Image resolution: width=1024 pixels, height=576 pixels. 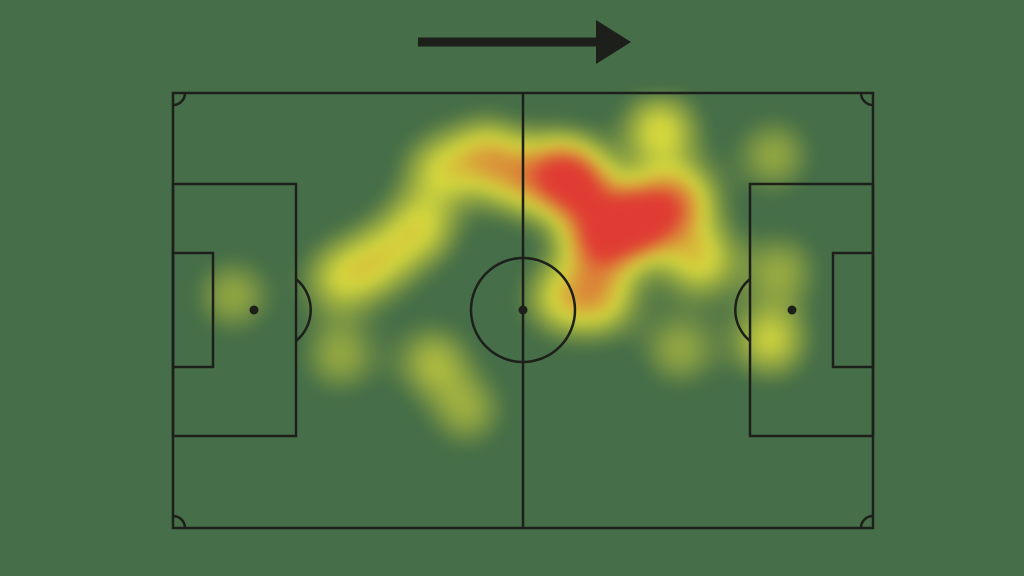 What do you see at coordinates (303, 310) in the screenshot?
I see `left-penalty-arc` at bounding box center [303, 310].